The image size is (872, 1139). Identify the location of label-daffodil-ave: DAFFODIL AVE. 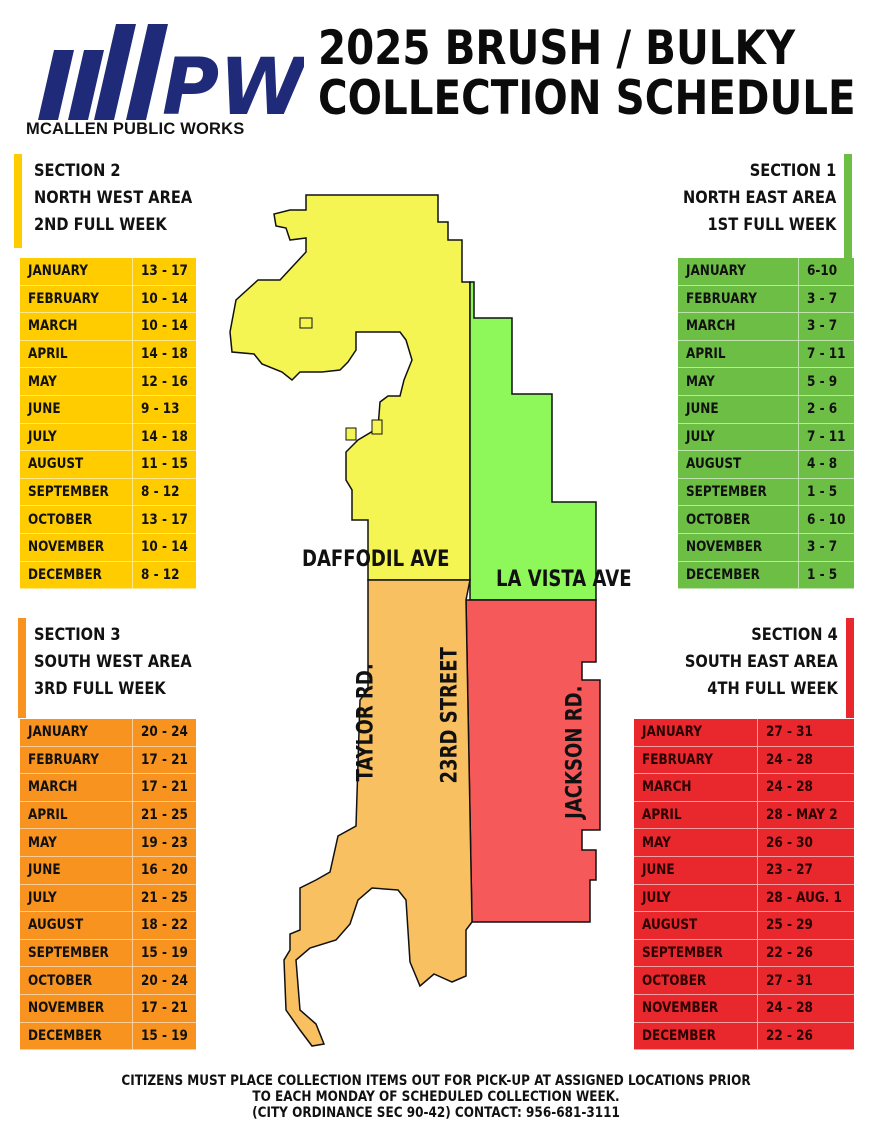
(376, 559).